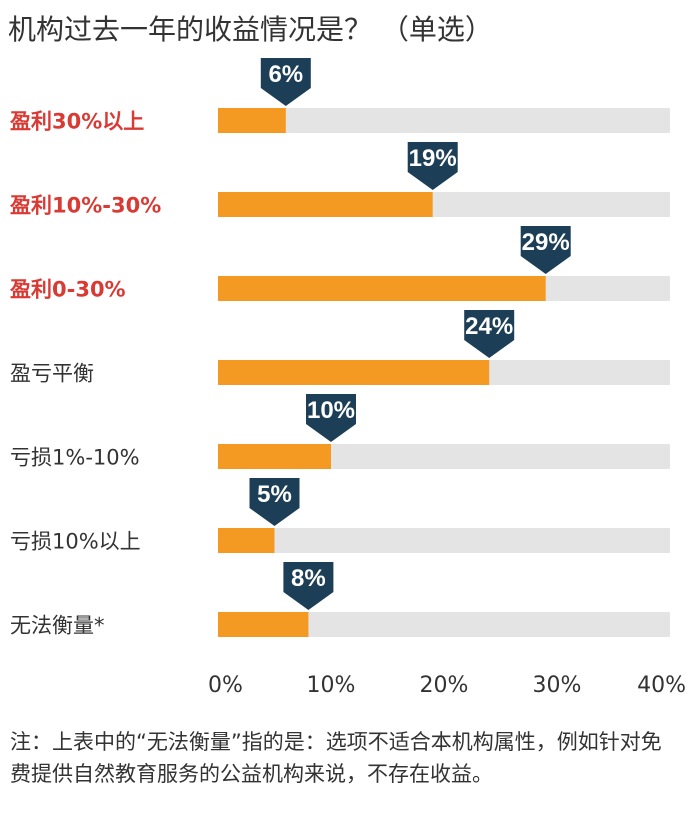 This screenshot has height=826, width=691. Describe the element at coordinates (331, 410) in the screenshot. I see `value-label: 10%` at that location.